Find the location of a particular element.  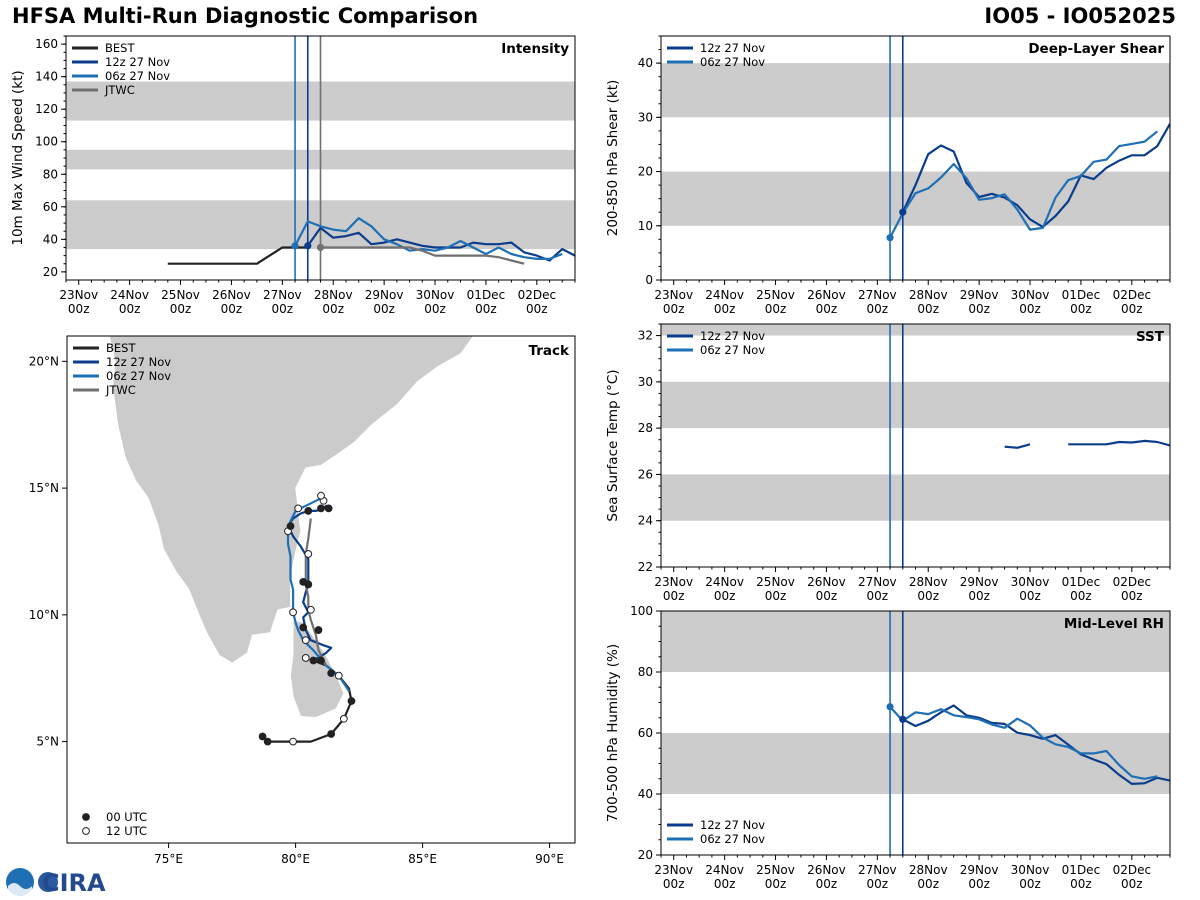

sst-xtick-label: 29Nov is located at coordinates (979, 582).